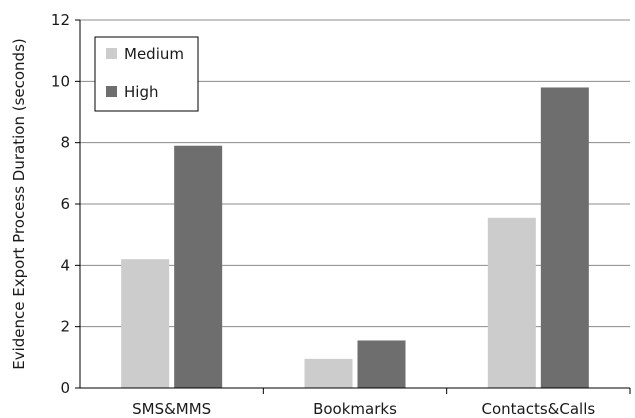 The height and width of the screenshot is (418, 635). I want to click on y-tick-label: 2, so click(65, 327).